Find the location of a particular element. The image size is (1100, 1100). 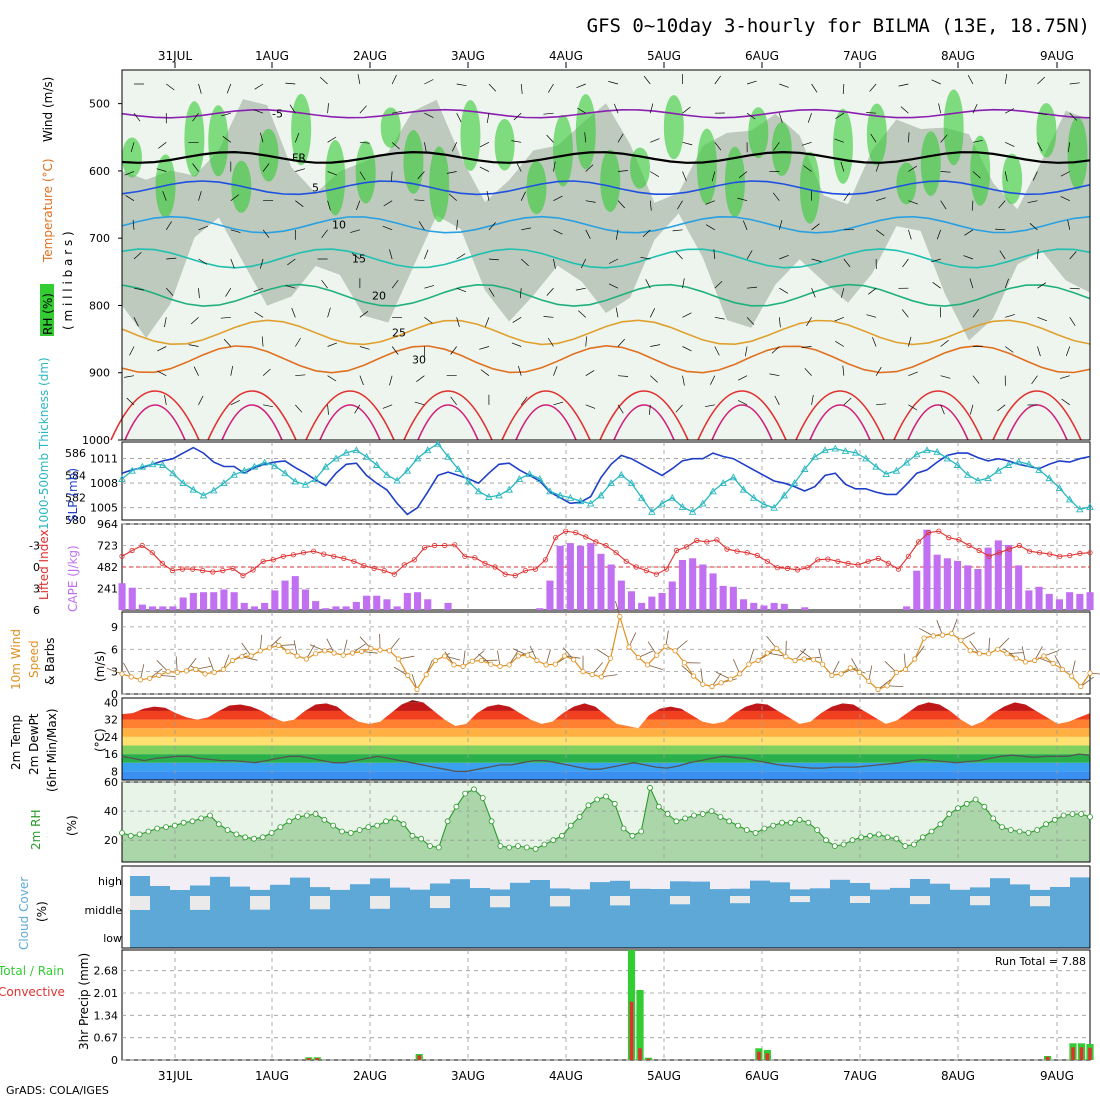

pressure-tick: 600 is located at coordinates (99, 171).